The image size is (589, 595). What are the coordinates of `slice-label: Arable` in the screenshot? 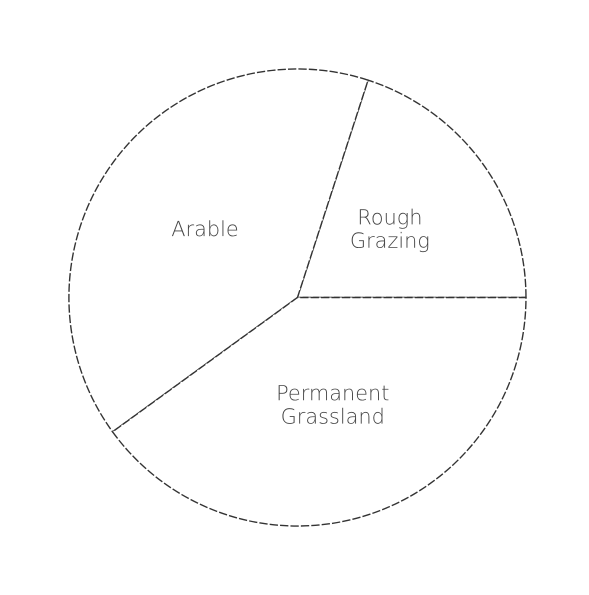 It's located at (205, 228).